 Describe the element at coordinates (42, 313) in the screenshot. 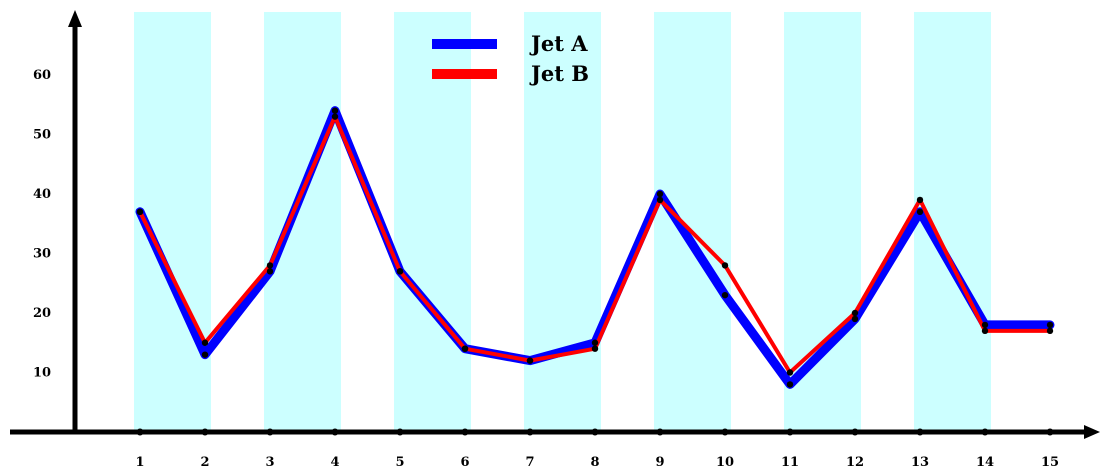

I see `y-tick-label-20: 20` at that location.